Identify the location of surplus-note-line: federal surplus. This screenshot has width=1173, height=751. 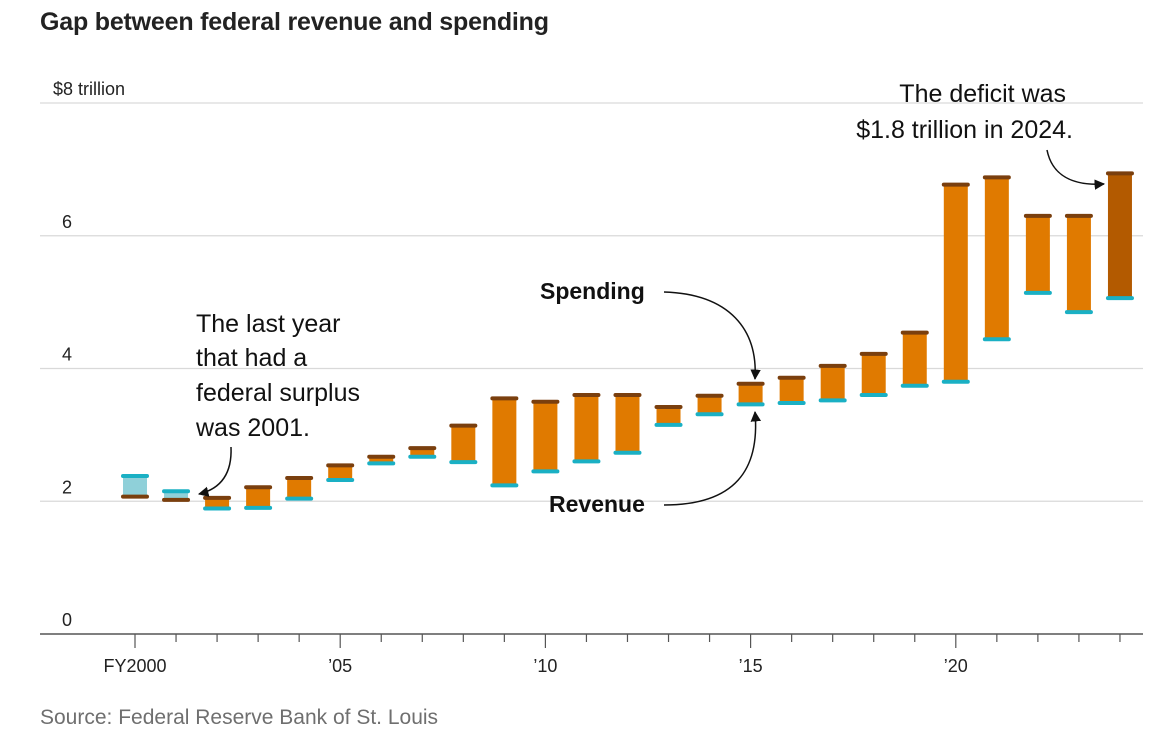
(278, 393).